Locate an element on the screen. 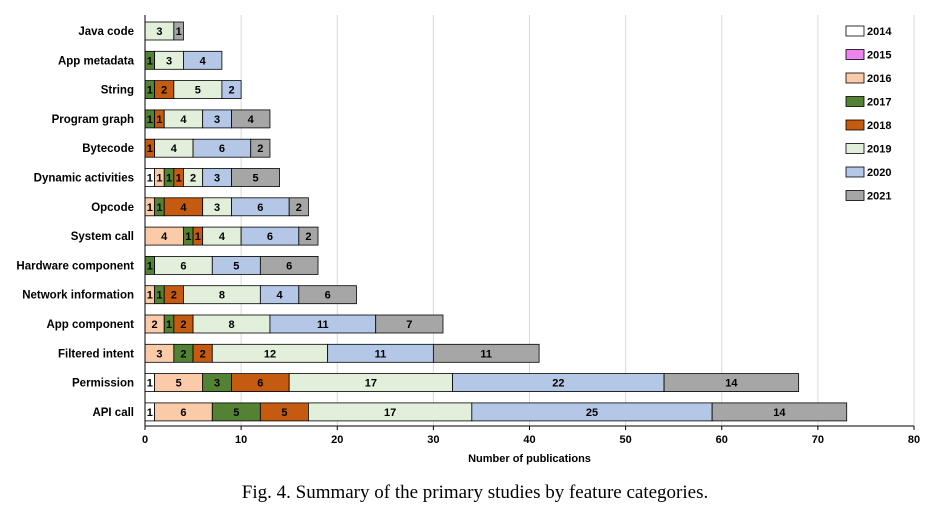 This screenshot has height=519, width=950. category-label: App component is located at coordinates (90, 325).